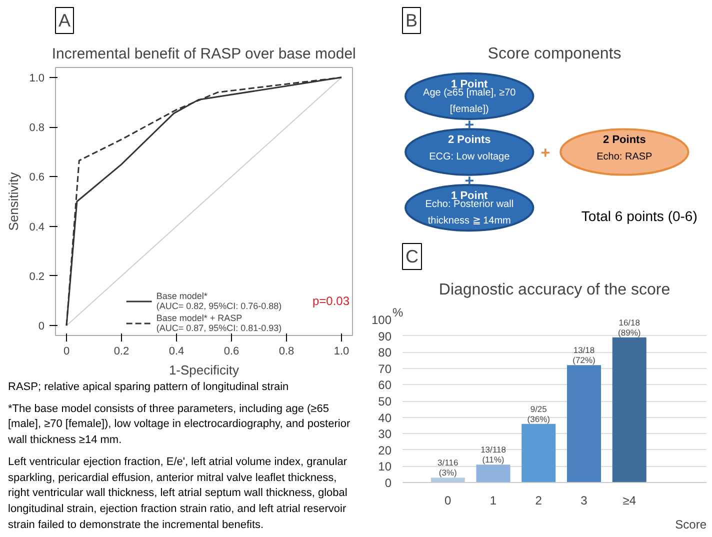 The width and height of the screenshot is (712, 537). Describe the element at coordinates (555, 54) in the screenshot. I see `text: Score components` at that location.